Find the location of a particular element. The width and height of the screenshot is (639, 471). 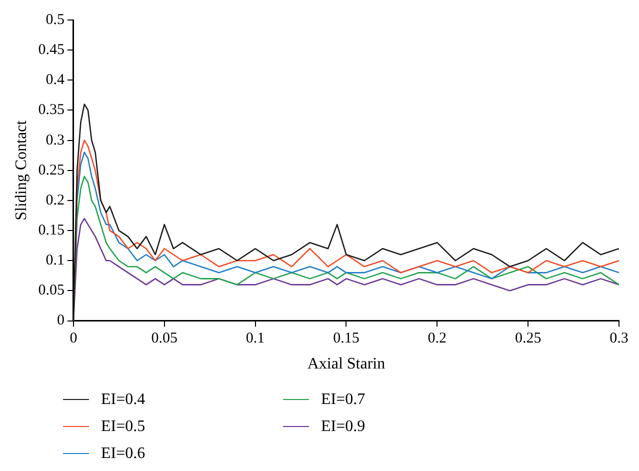

y-axis-title: Sliding Contact is located at coordinates (21, 170).